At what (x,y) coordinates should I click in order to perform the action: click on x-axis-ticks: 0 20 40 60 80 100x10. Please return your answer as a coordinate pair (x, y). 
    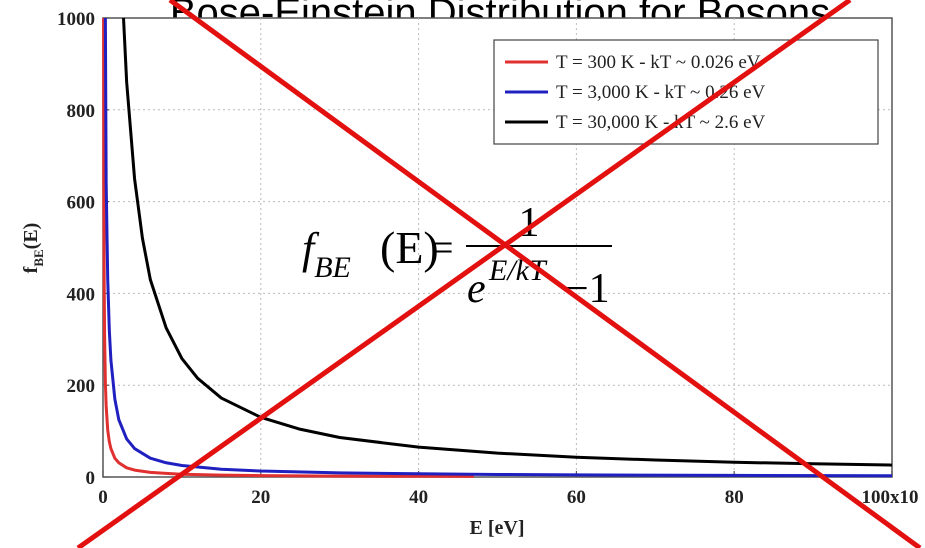
    Looking at the image, I should click on (508, 489).